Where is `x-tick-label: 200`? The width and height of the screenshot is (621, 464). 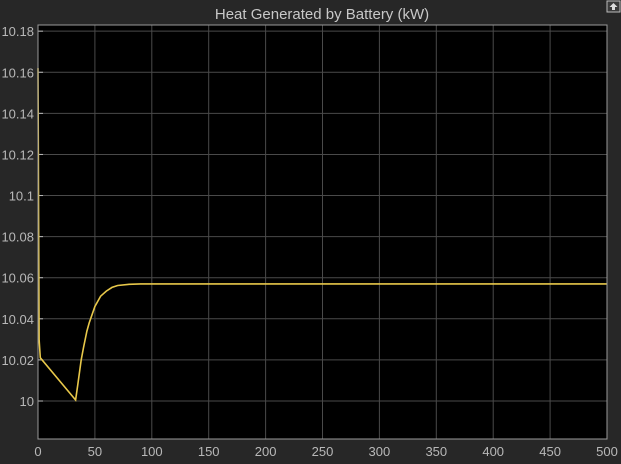
x-tick-label: 200 is located at coordinates (266, 451).